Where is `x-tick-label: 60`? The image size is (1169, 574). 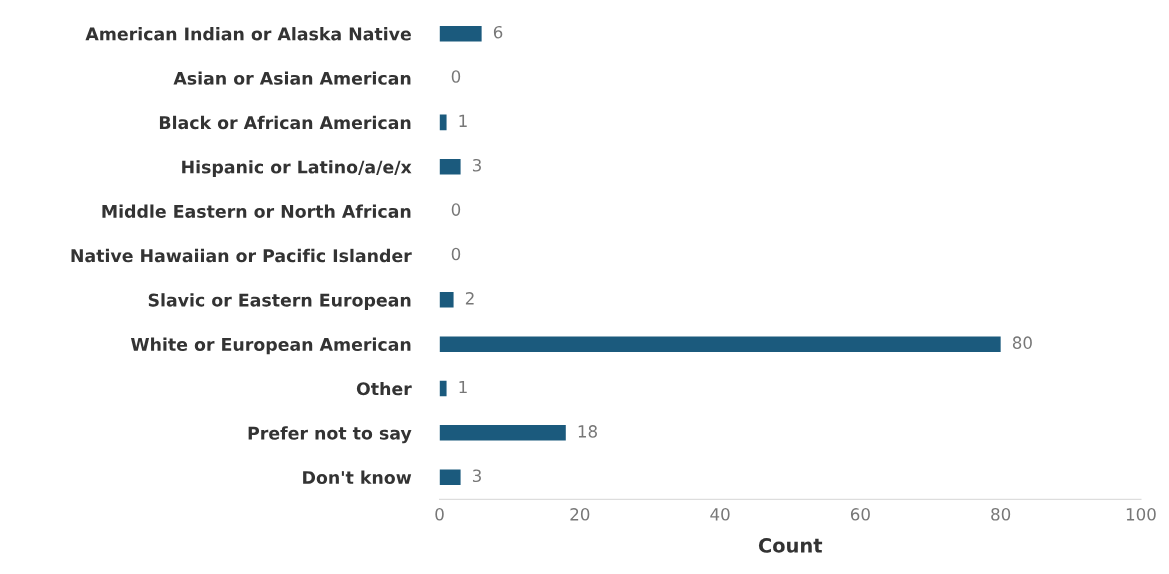
x-tick-label: 60 is located at coordinates (860, 514).